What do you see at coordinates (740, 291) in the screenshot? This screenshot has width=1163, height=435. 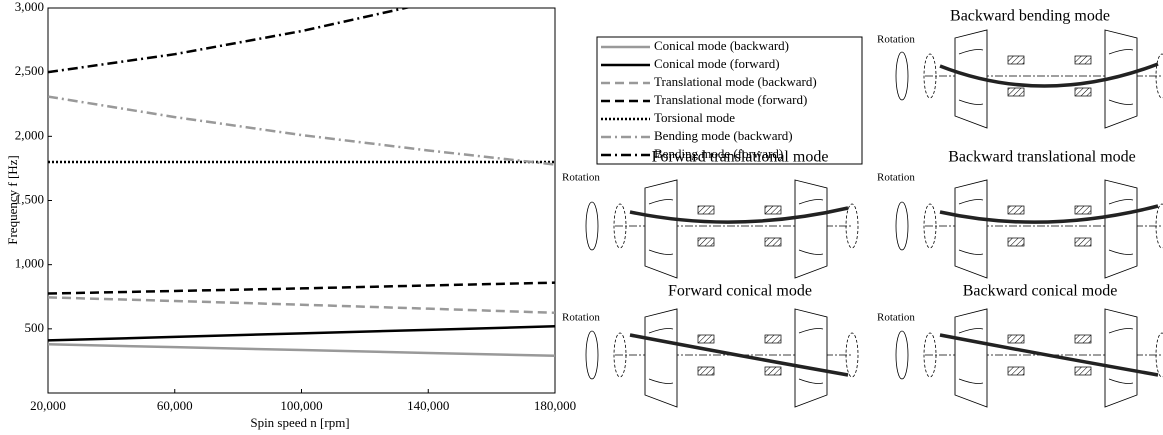 I see `diagram-title: Forward conical mode` at bounding box center [740, 291].